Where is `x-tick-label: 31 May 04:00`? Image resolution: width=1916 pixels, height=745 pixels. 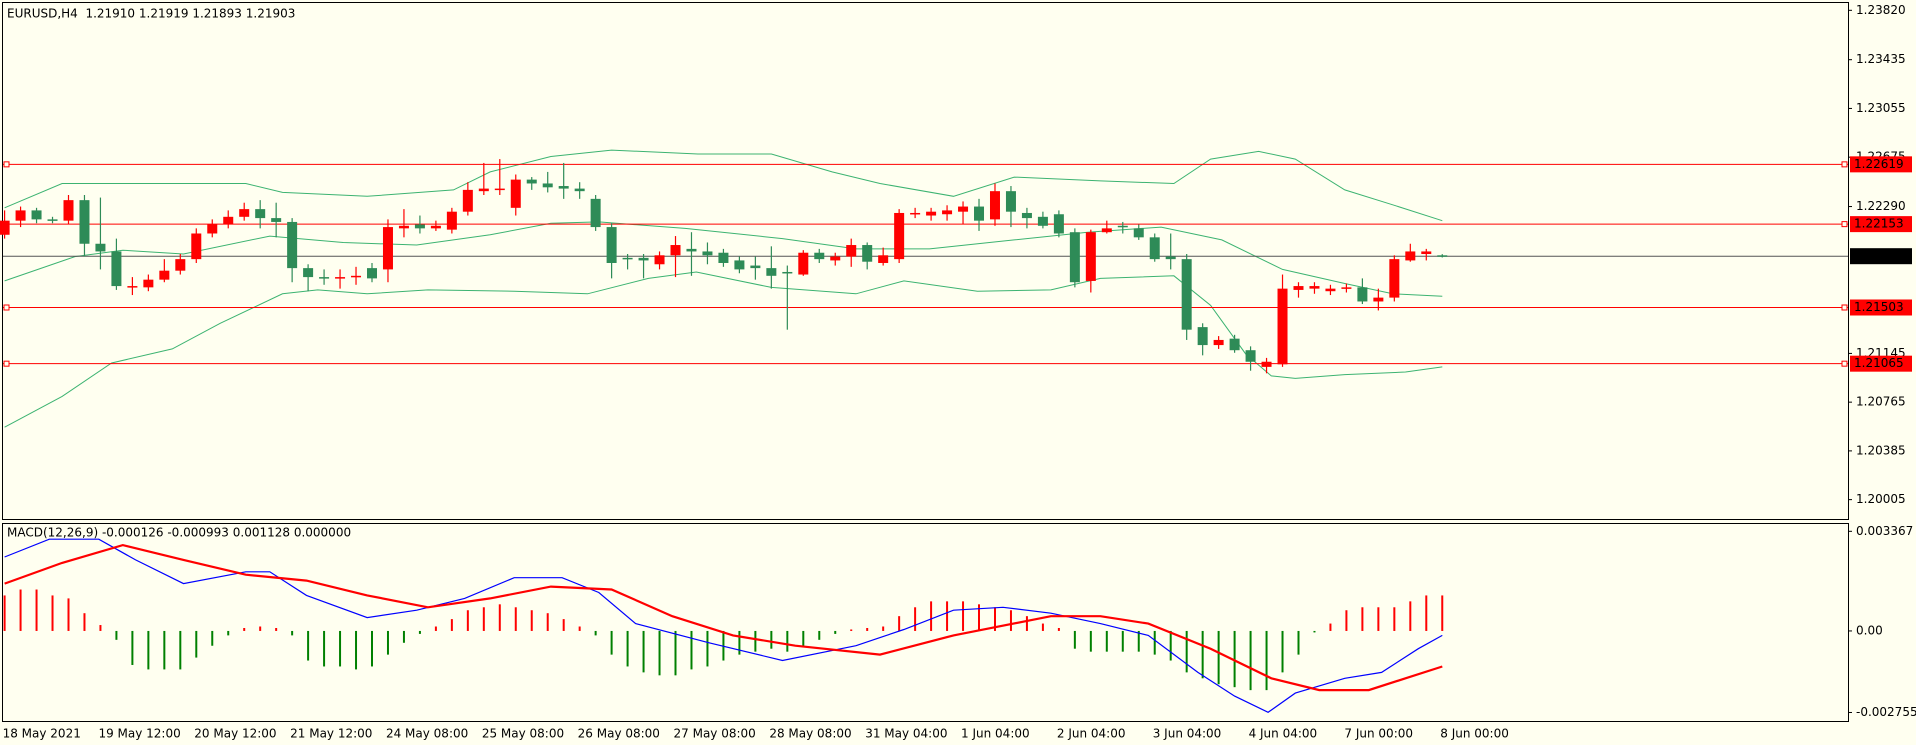 x-tick-label: 31 May 04:00 is located at coordinates (906, 734).